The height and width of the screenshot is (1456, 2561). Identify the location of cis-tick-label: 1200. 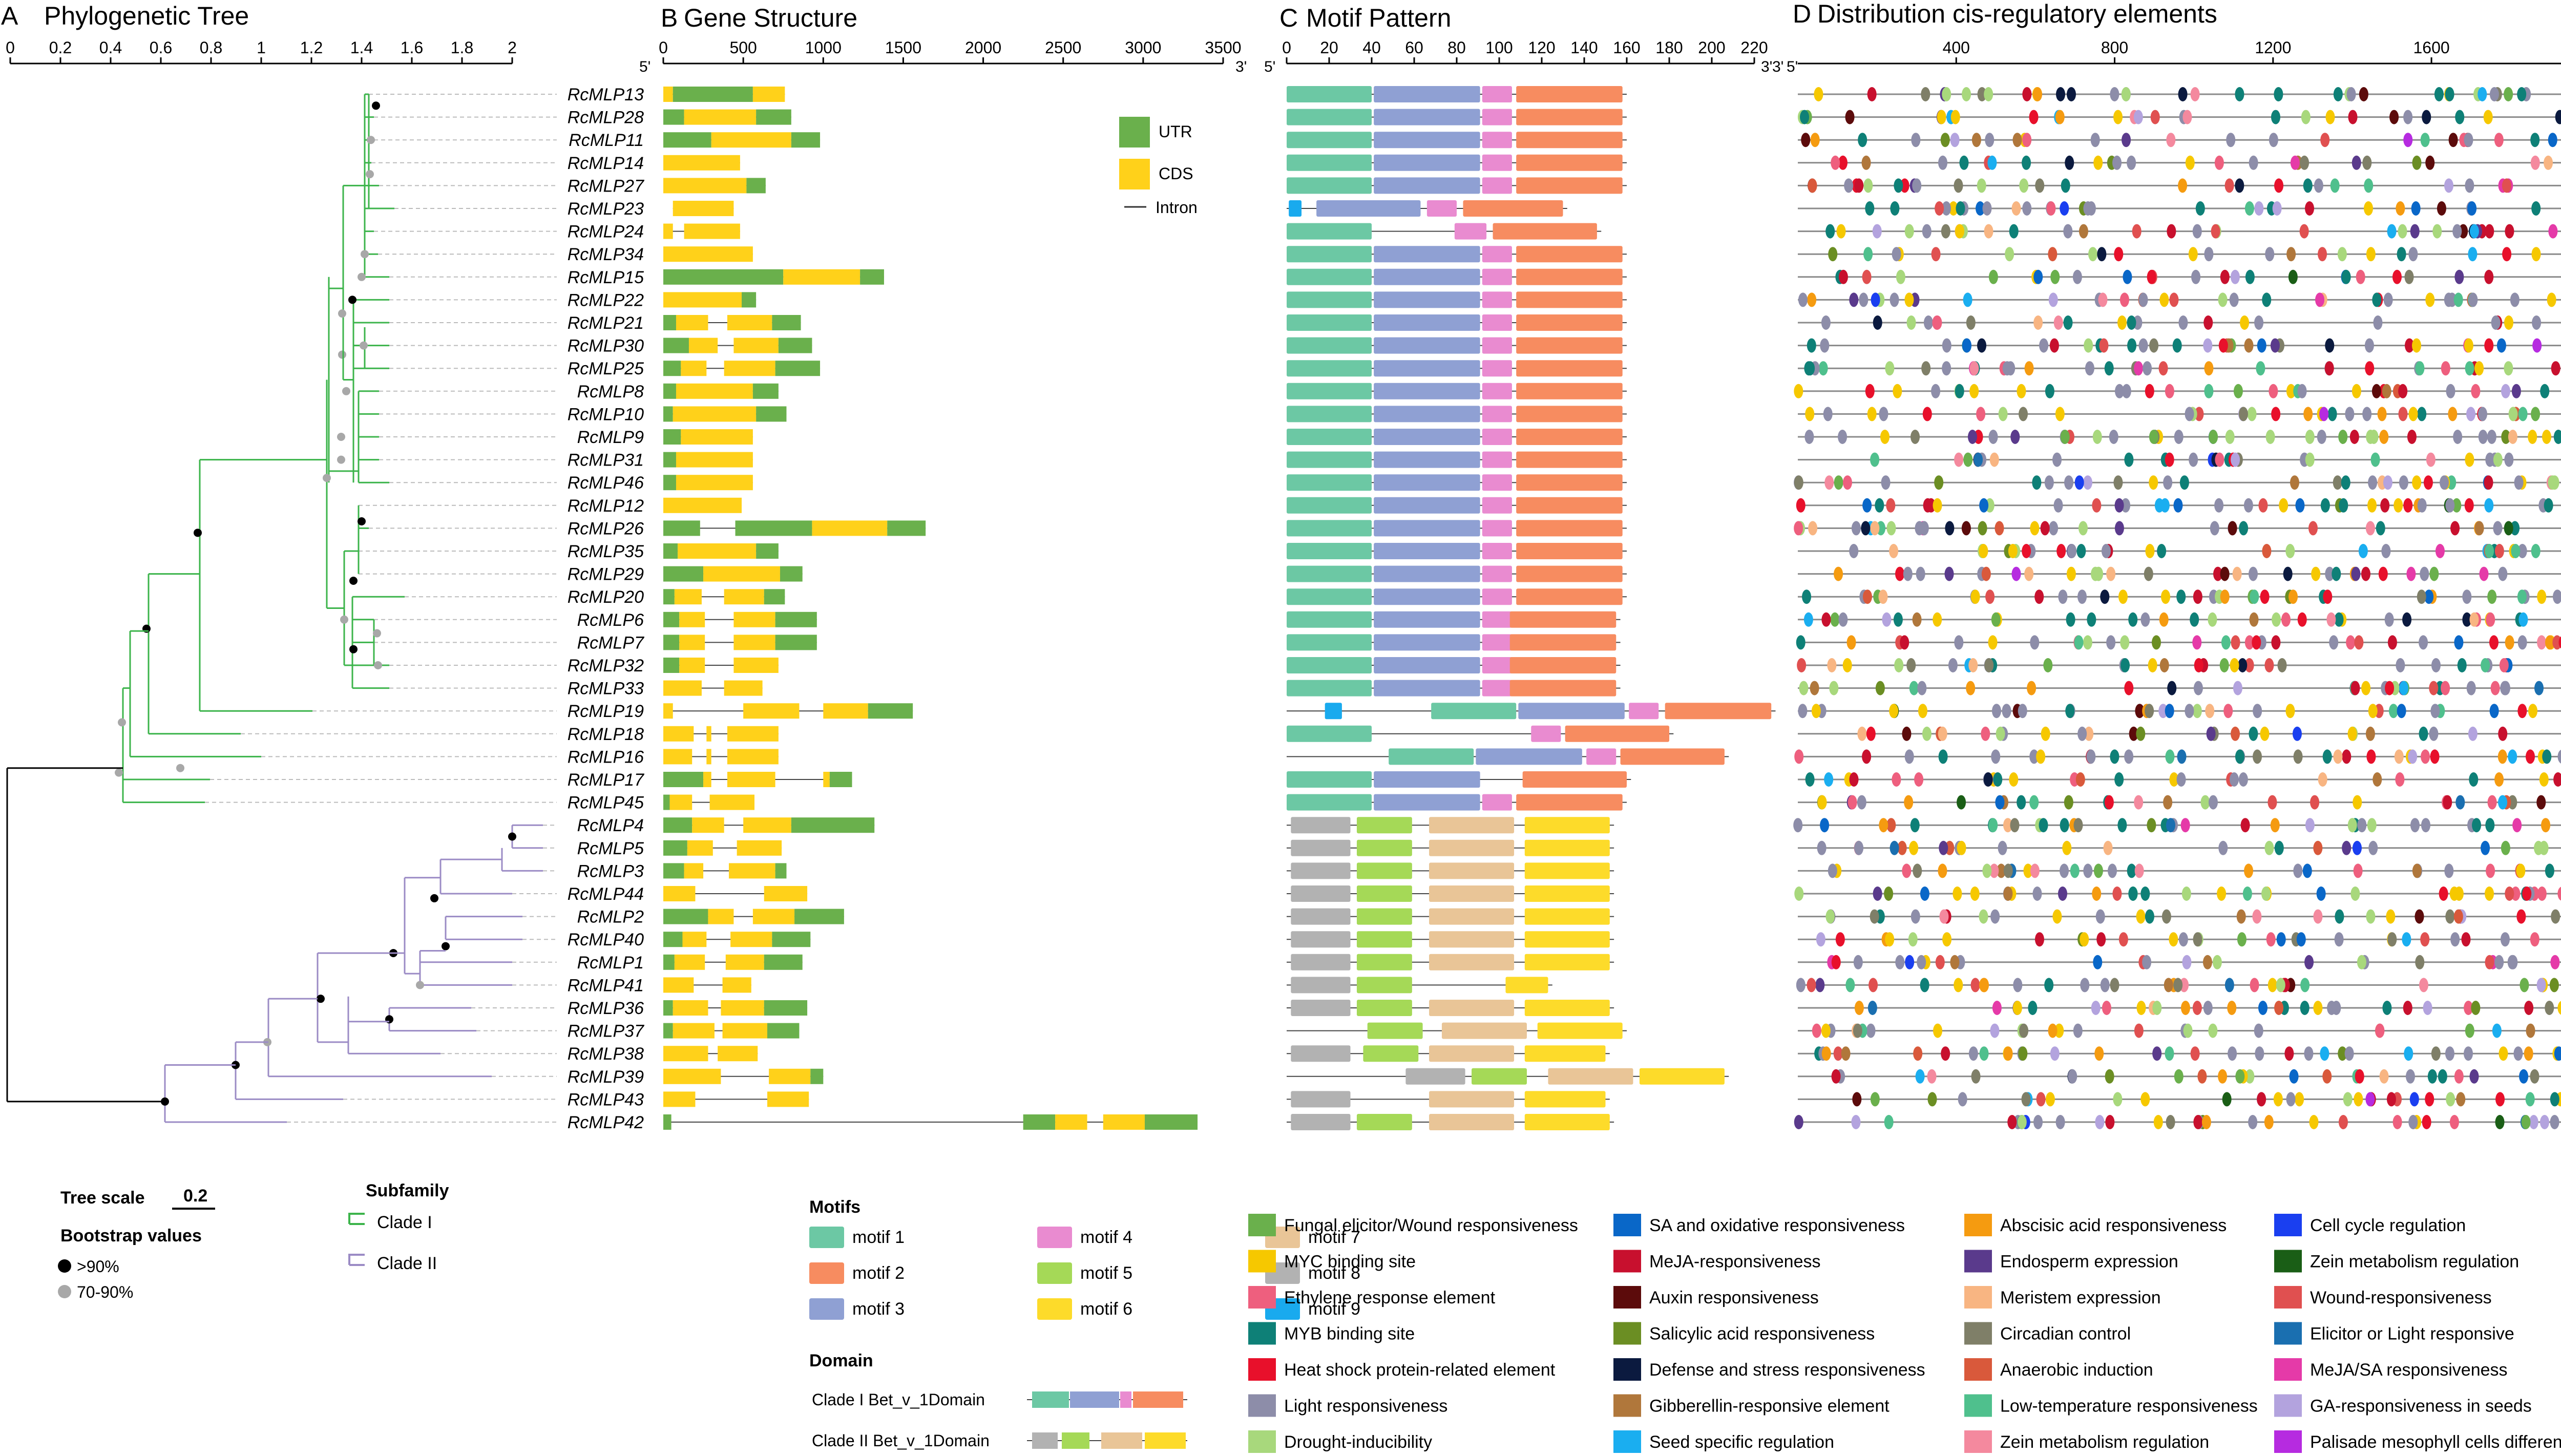
(2273, 47).